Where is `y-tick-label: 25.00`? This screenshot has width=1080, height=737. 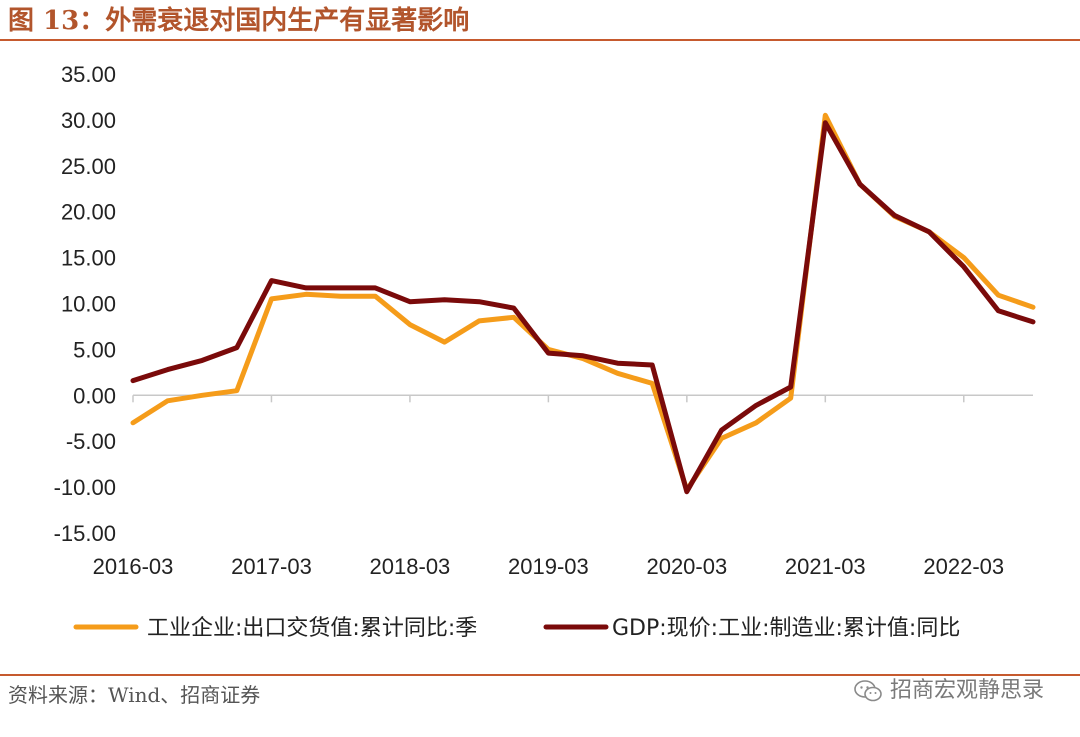
y-tick-label: 25.00 is located at coordinates (88, 166).